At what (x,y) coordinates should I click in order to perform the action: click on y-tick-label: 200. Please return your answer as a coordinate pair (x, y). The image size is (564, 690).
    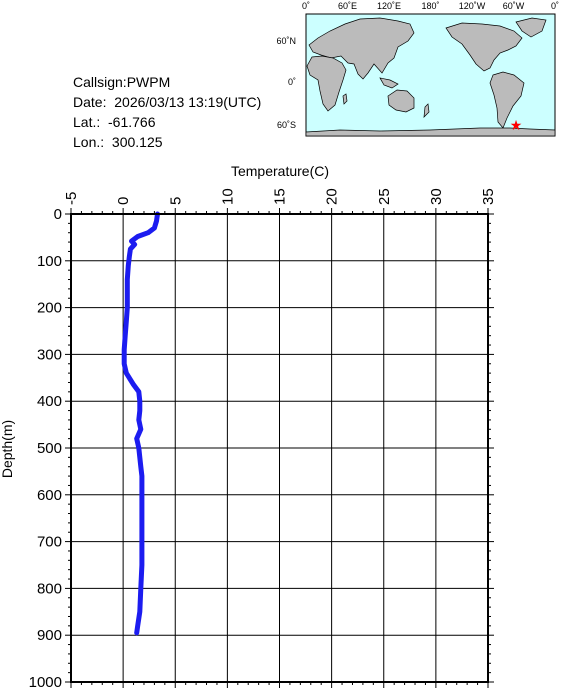
    Looking at the image, I should click on (49, 308).